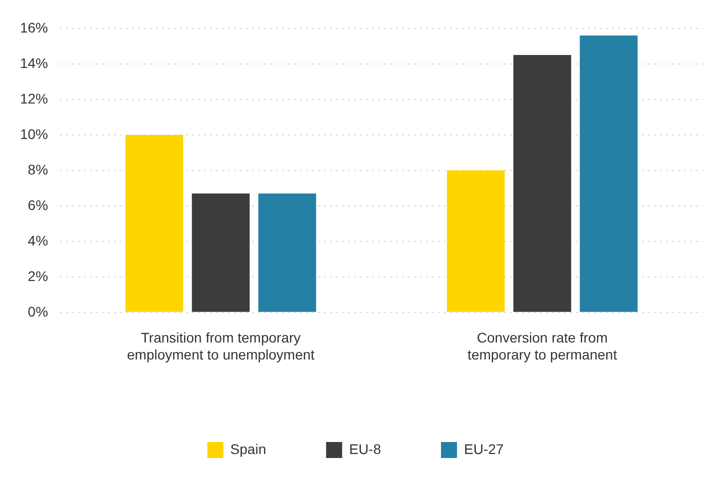  What do you see at coordinates (543, 346) in the screenshot?
I see `x-tick-label: Conversion rate from temporary to permanent` at bounding box center [543, 346].